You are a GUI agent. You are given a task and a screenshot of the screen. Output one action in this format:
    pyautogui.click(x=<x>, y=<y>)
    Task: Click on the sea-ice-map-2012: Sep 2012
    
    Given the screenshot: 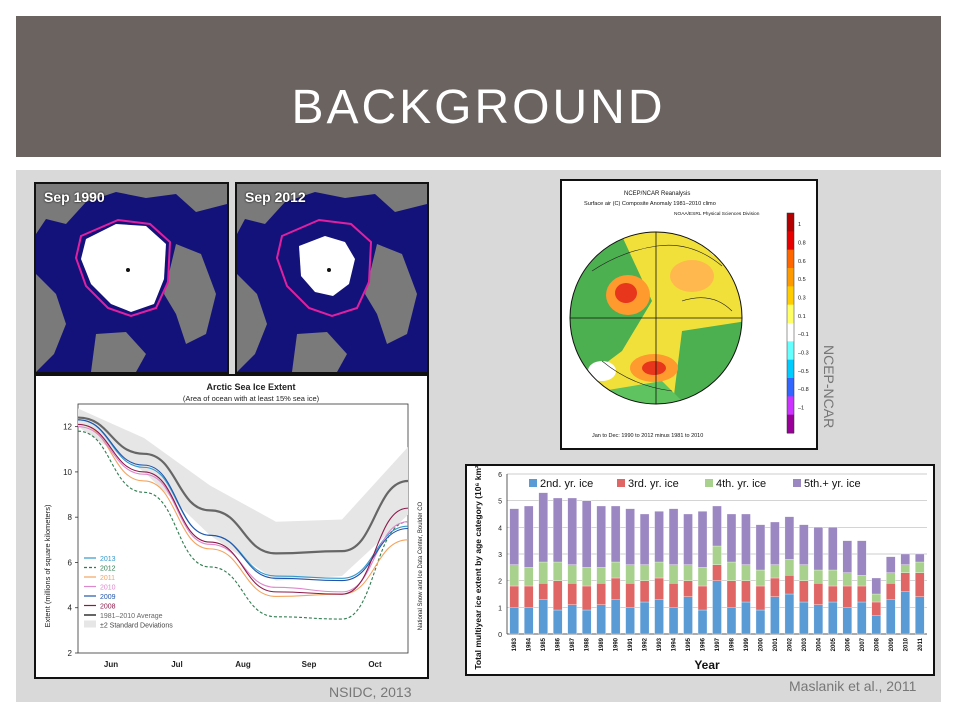 What is the action you would take?
    pyautogui.click(x=332, y=278)
    